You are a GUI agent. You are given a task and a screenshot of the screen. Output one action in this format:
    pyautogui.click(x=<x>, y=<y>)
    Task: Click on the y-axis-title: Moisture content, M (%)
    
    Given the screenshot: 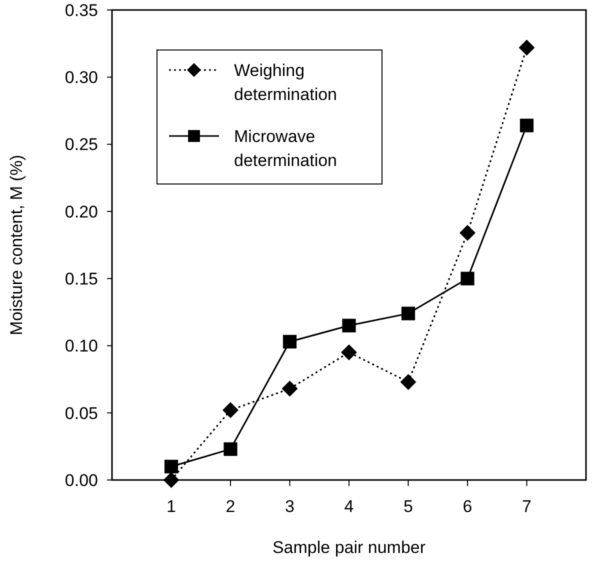 What is the action you would take?
    pyautogui.click(x=16, y=245)
    